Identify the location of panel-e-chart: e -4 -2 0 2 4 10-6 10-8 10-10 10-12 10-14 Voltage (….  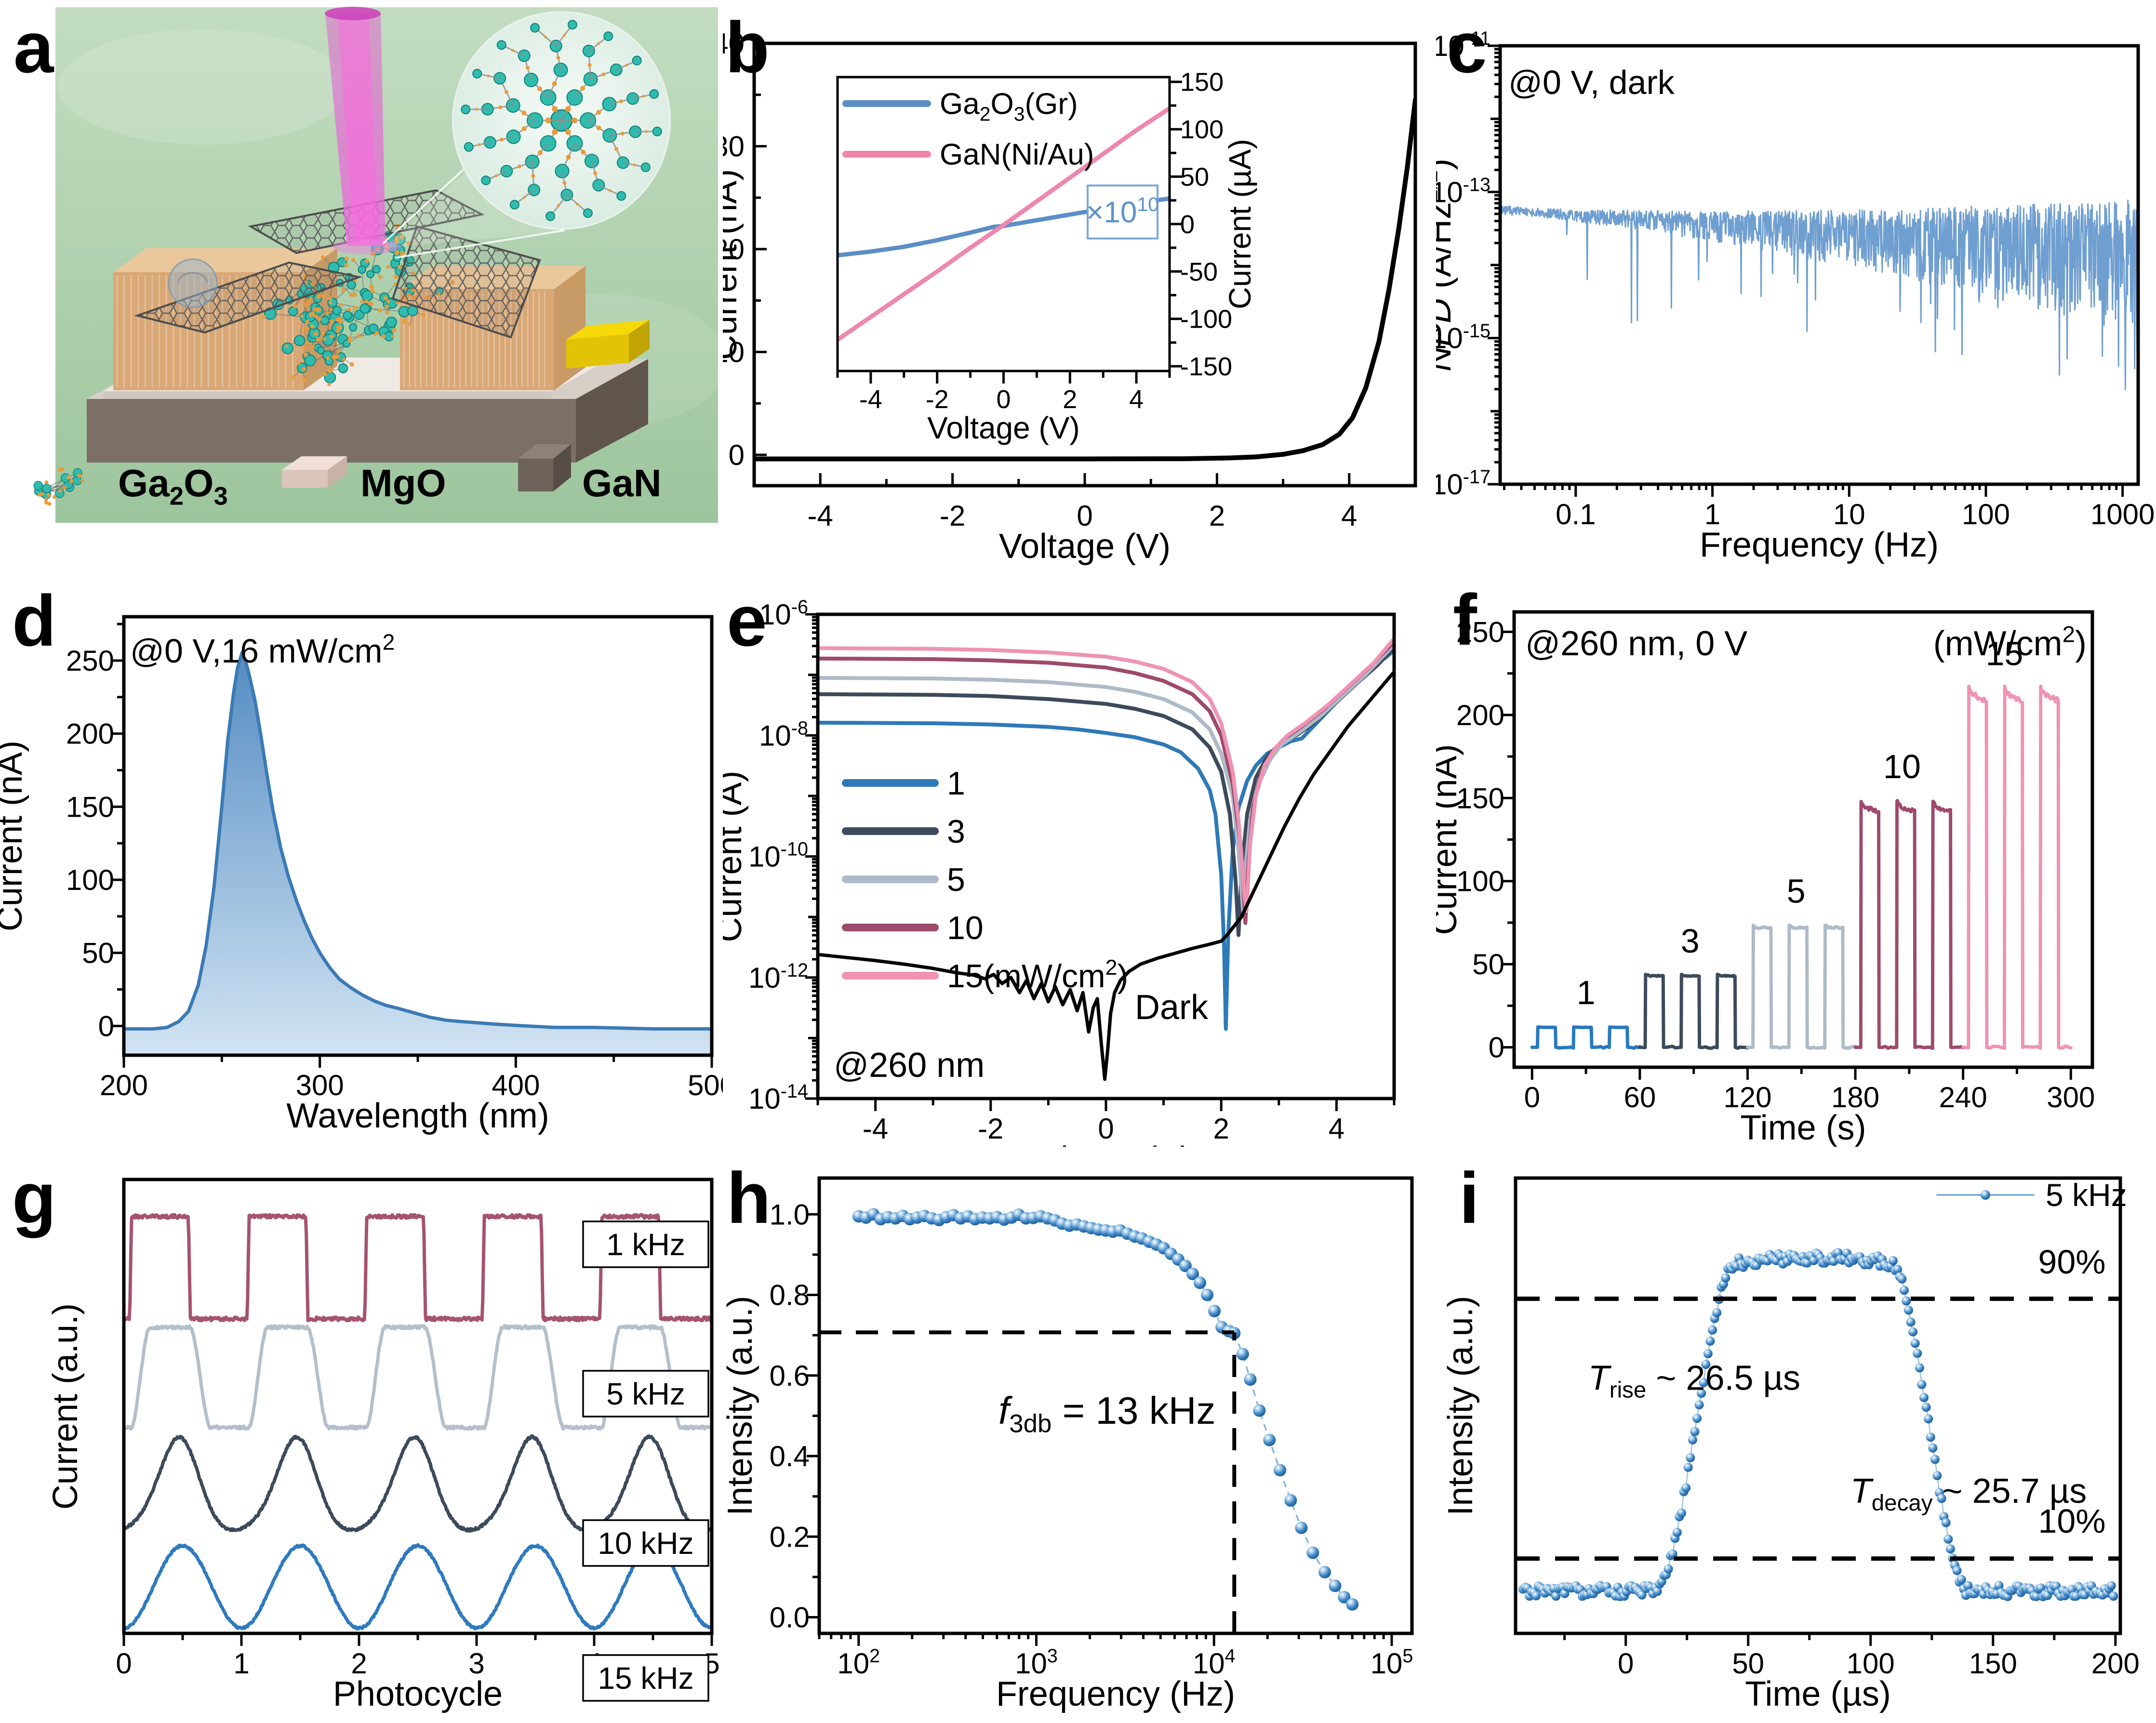
(1059, 863).